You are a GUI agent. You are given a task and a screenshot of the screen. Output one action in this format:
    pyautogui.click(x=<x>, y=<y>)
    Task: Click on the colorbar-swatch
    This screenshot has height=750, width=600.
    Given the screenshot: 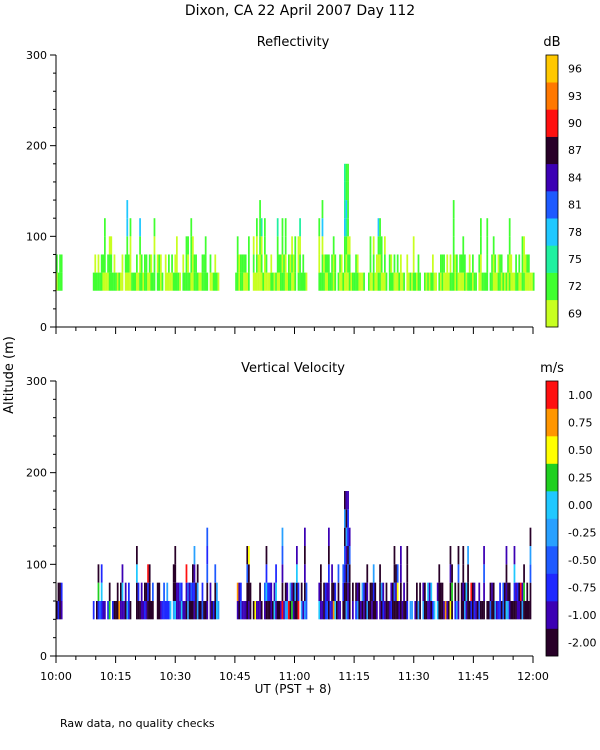 What is the action you would take?
    pyautogui.click(x=552, y=532)
    